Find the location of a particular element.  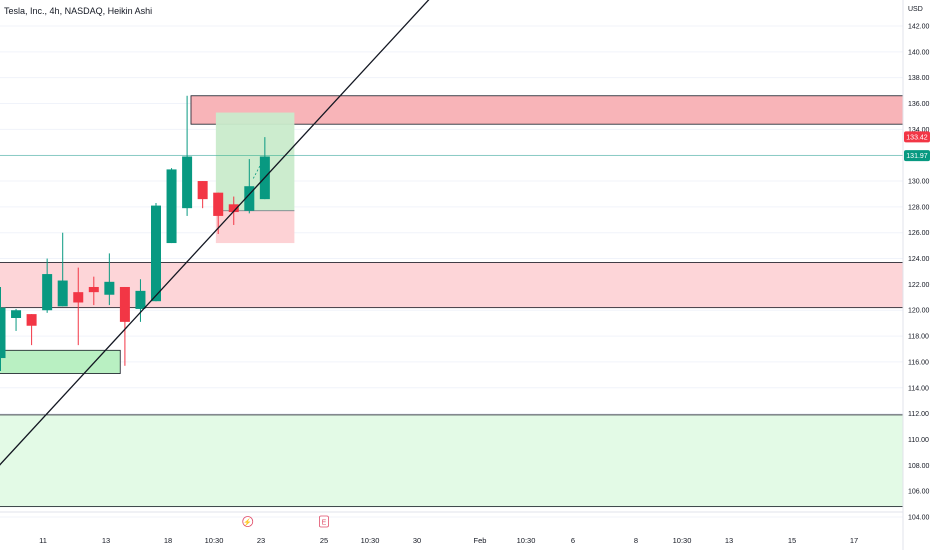

interval-label: 4h is located at coordinates (54, 11).